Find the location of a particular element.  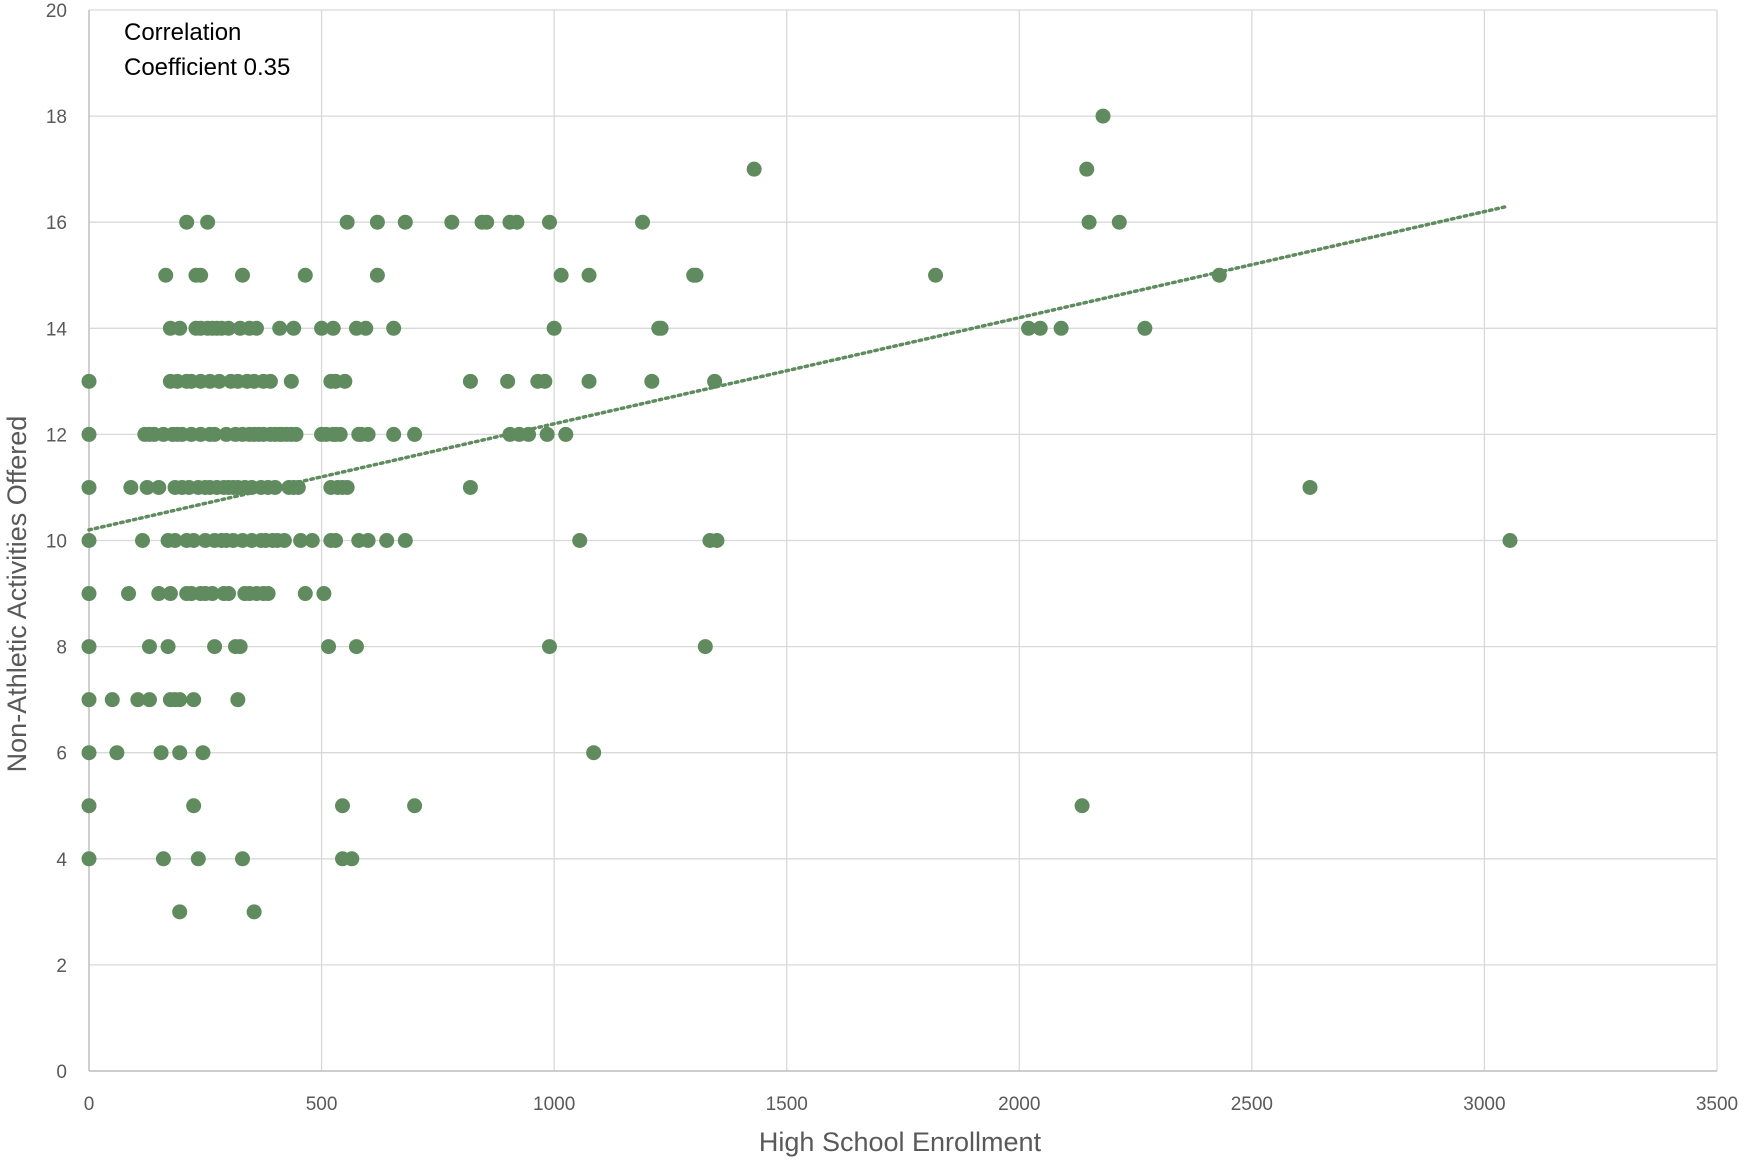

x-tick-label: 2000 is located at coordinates (1019, 1104).